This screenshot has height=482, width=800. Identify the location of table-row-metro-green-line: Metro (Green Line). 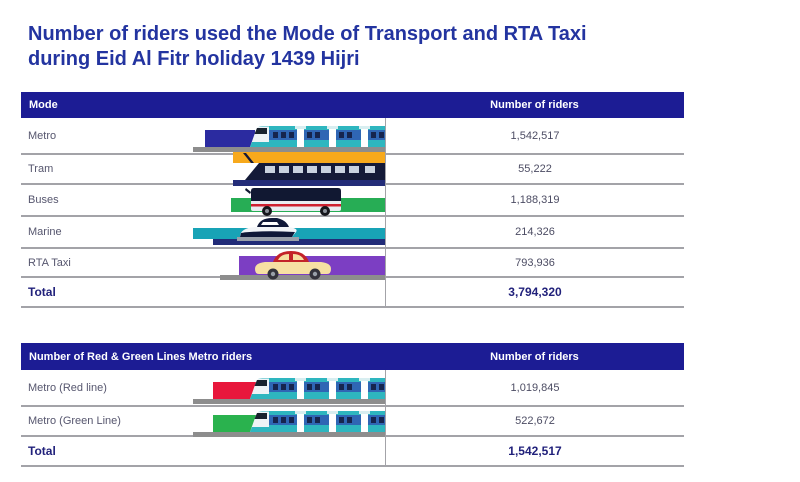
(352, 422).